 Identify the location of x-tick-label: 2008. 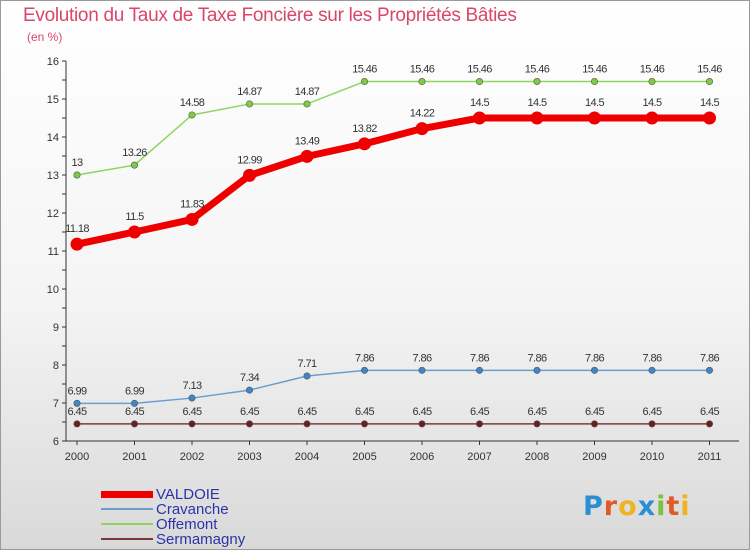
(537, 457).